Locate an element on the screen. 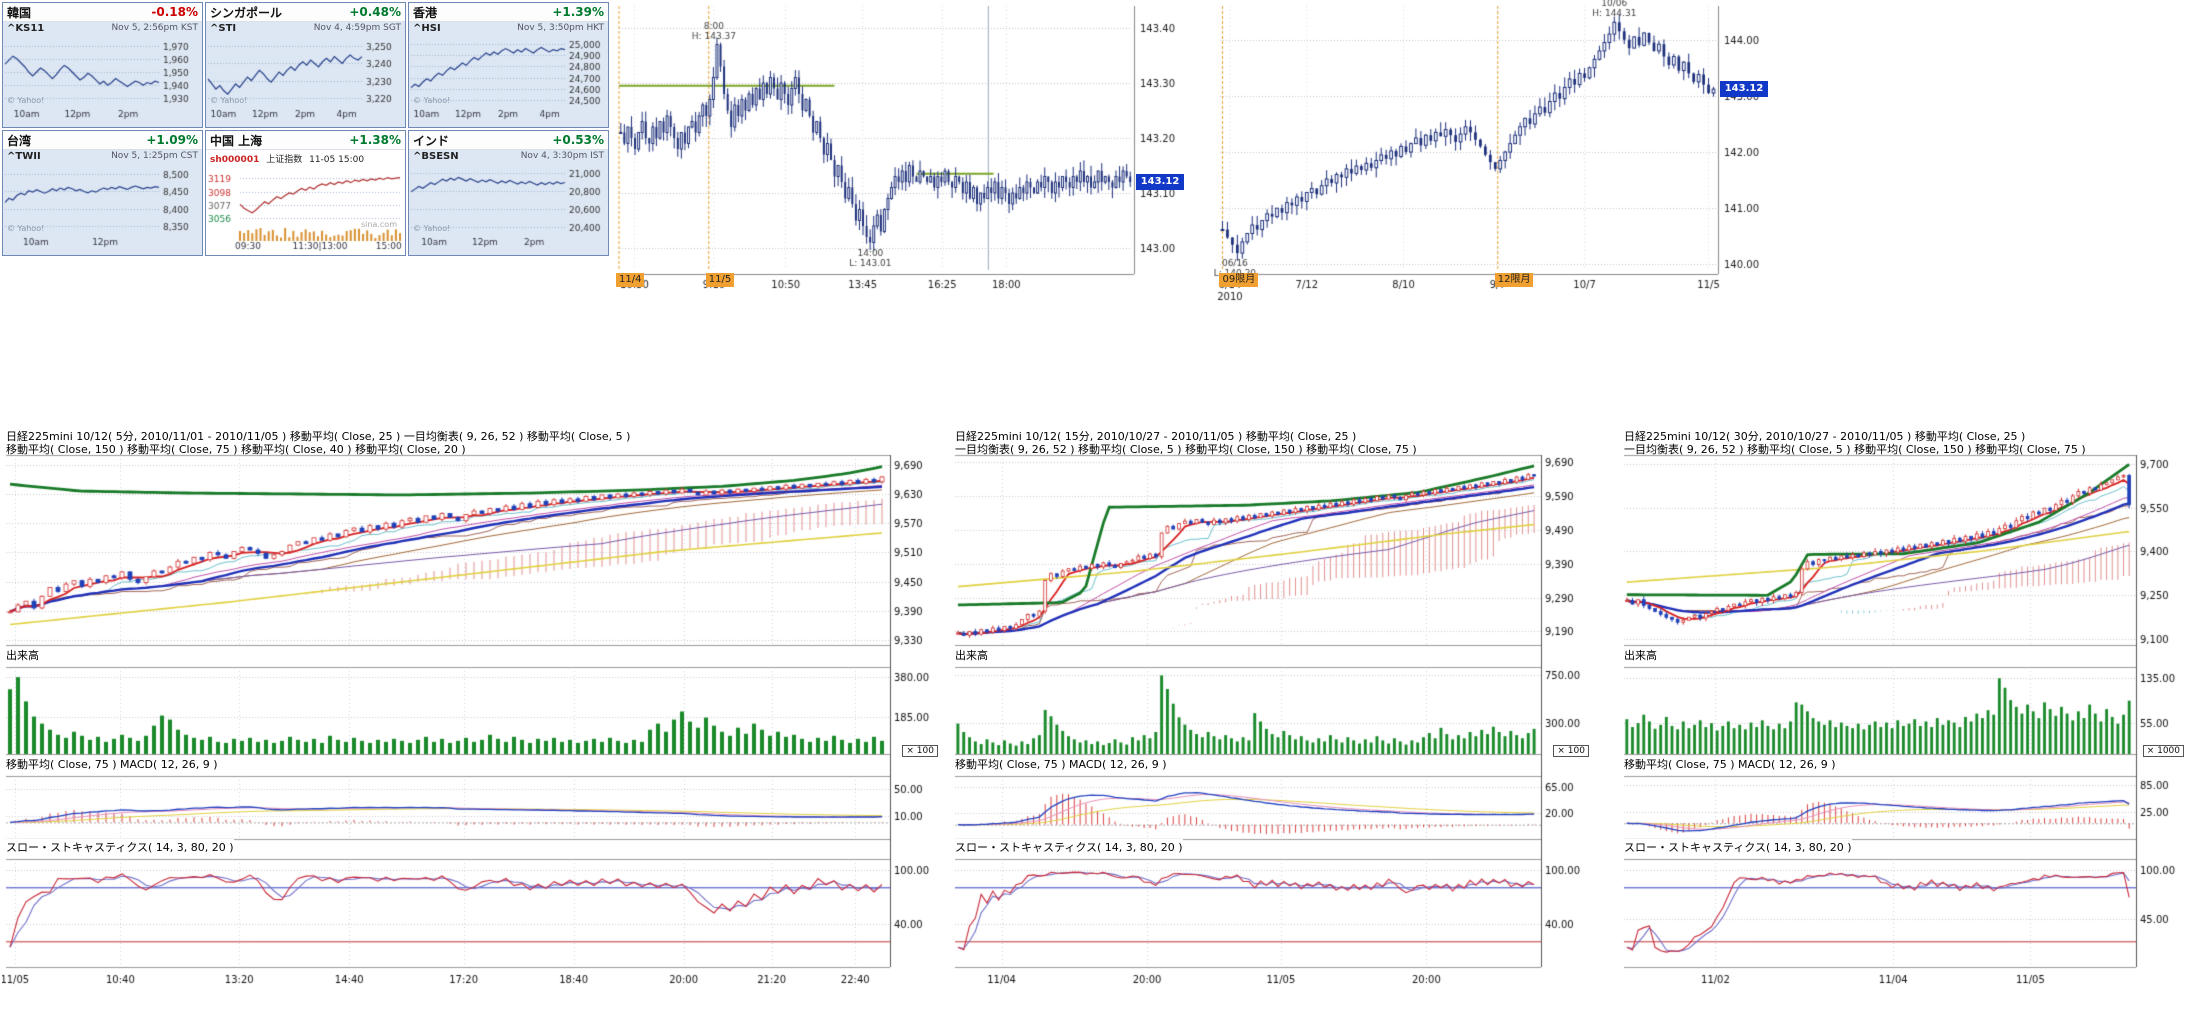  change-percent: +1.09% is located at coordinates (172, 140).